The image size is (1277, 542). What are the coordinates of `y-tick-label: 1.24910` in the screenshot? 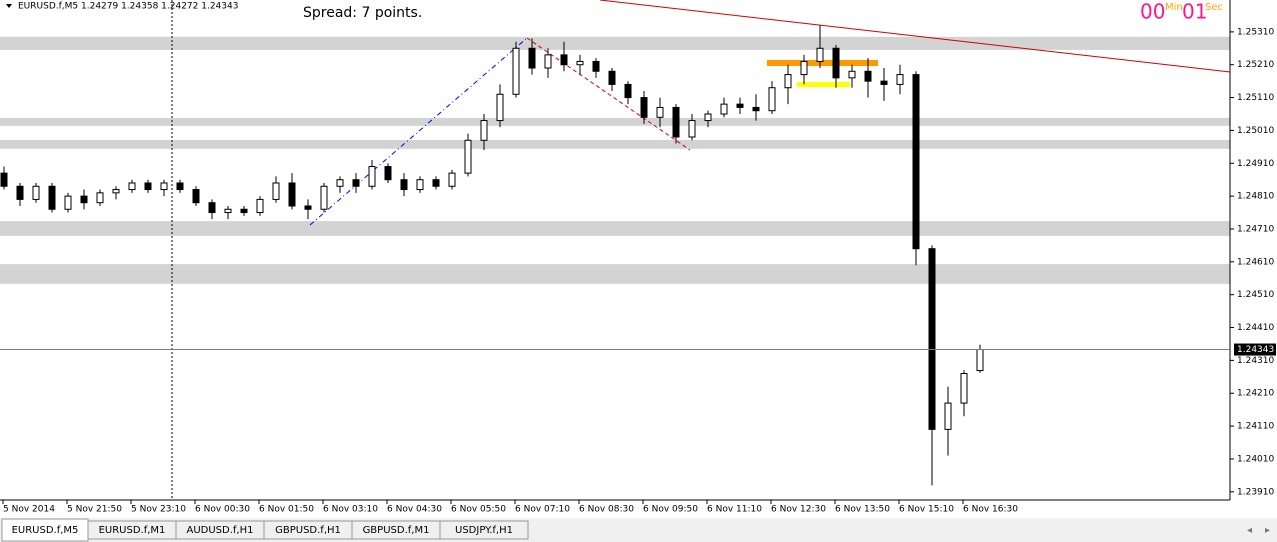 It's located at (1255, 164).